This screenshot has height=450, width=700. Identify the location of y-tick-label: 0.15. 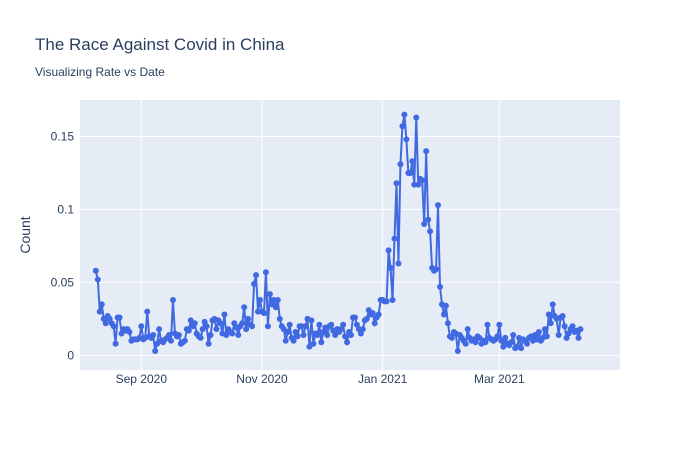
(63, 136).